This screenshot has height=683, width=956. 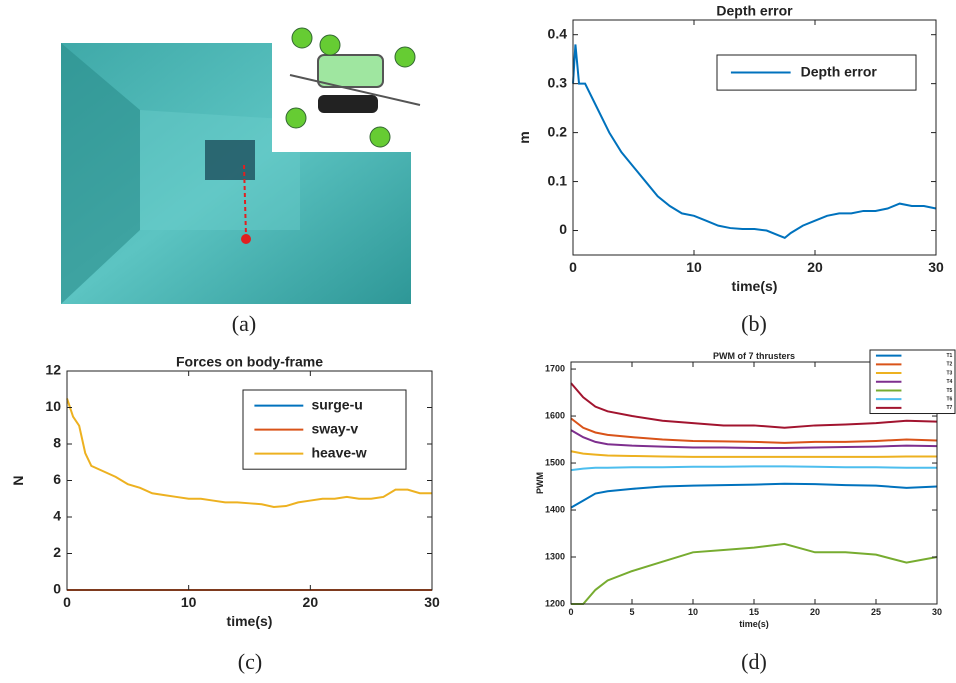 I want to click on y-axis-label: N, so click(x=18, y=480).